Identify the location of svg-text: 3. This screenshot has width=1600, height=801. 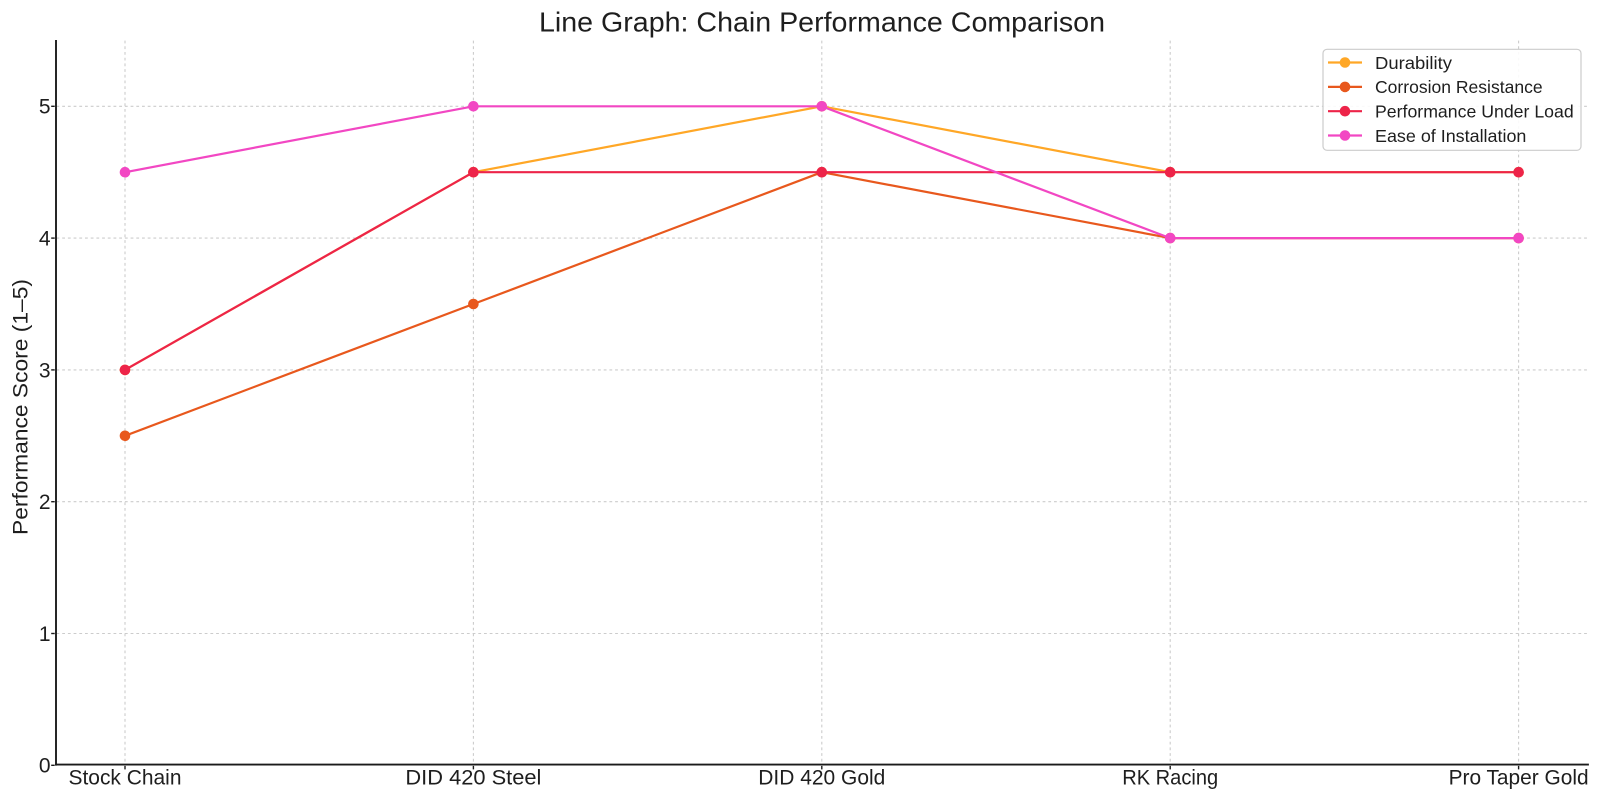
(45, 370).